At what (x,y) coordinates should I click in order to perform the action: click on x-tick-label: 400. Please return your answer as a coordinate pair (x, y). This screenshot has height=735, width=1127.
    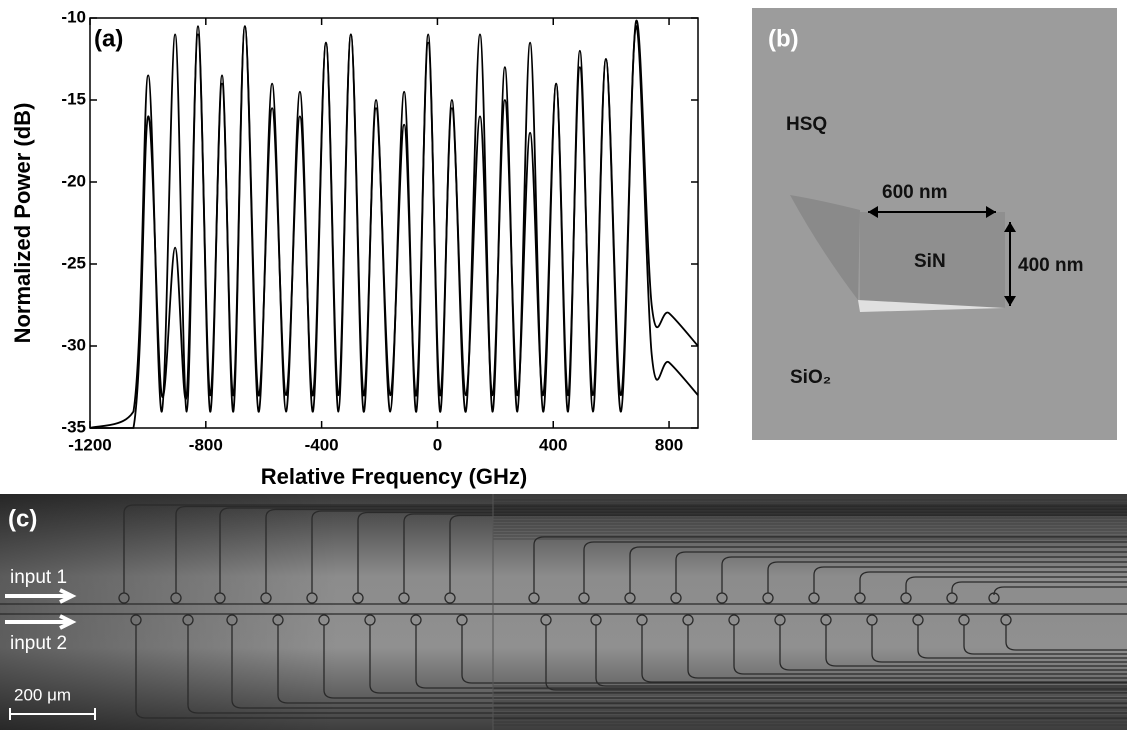
    Looking at the image, I should click on (553, 444).